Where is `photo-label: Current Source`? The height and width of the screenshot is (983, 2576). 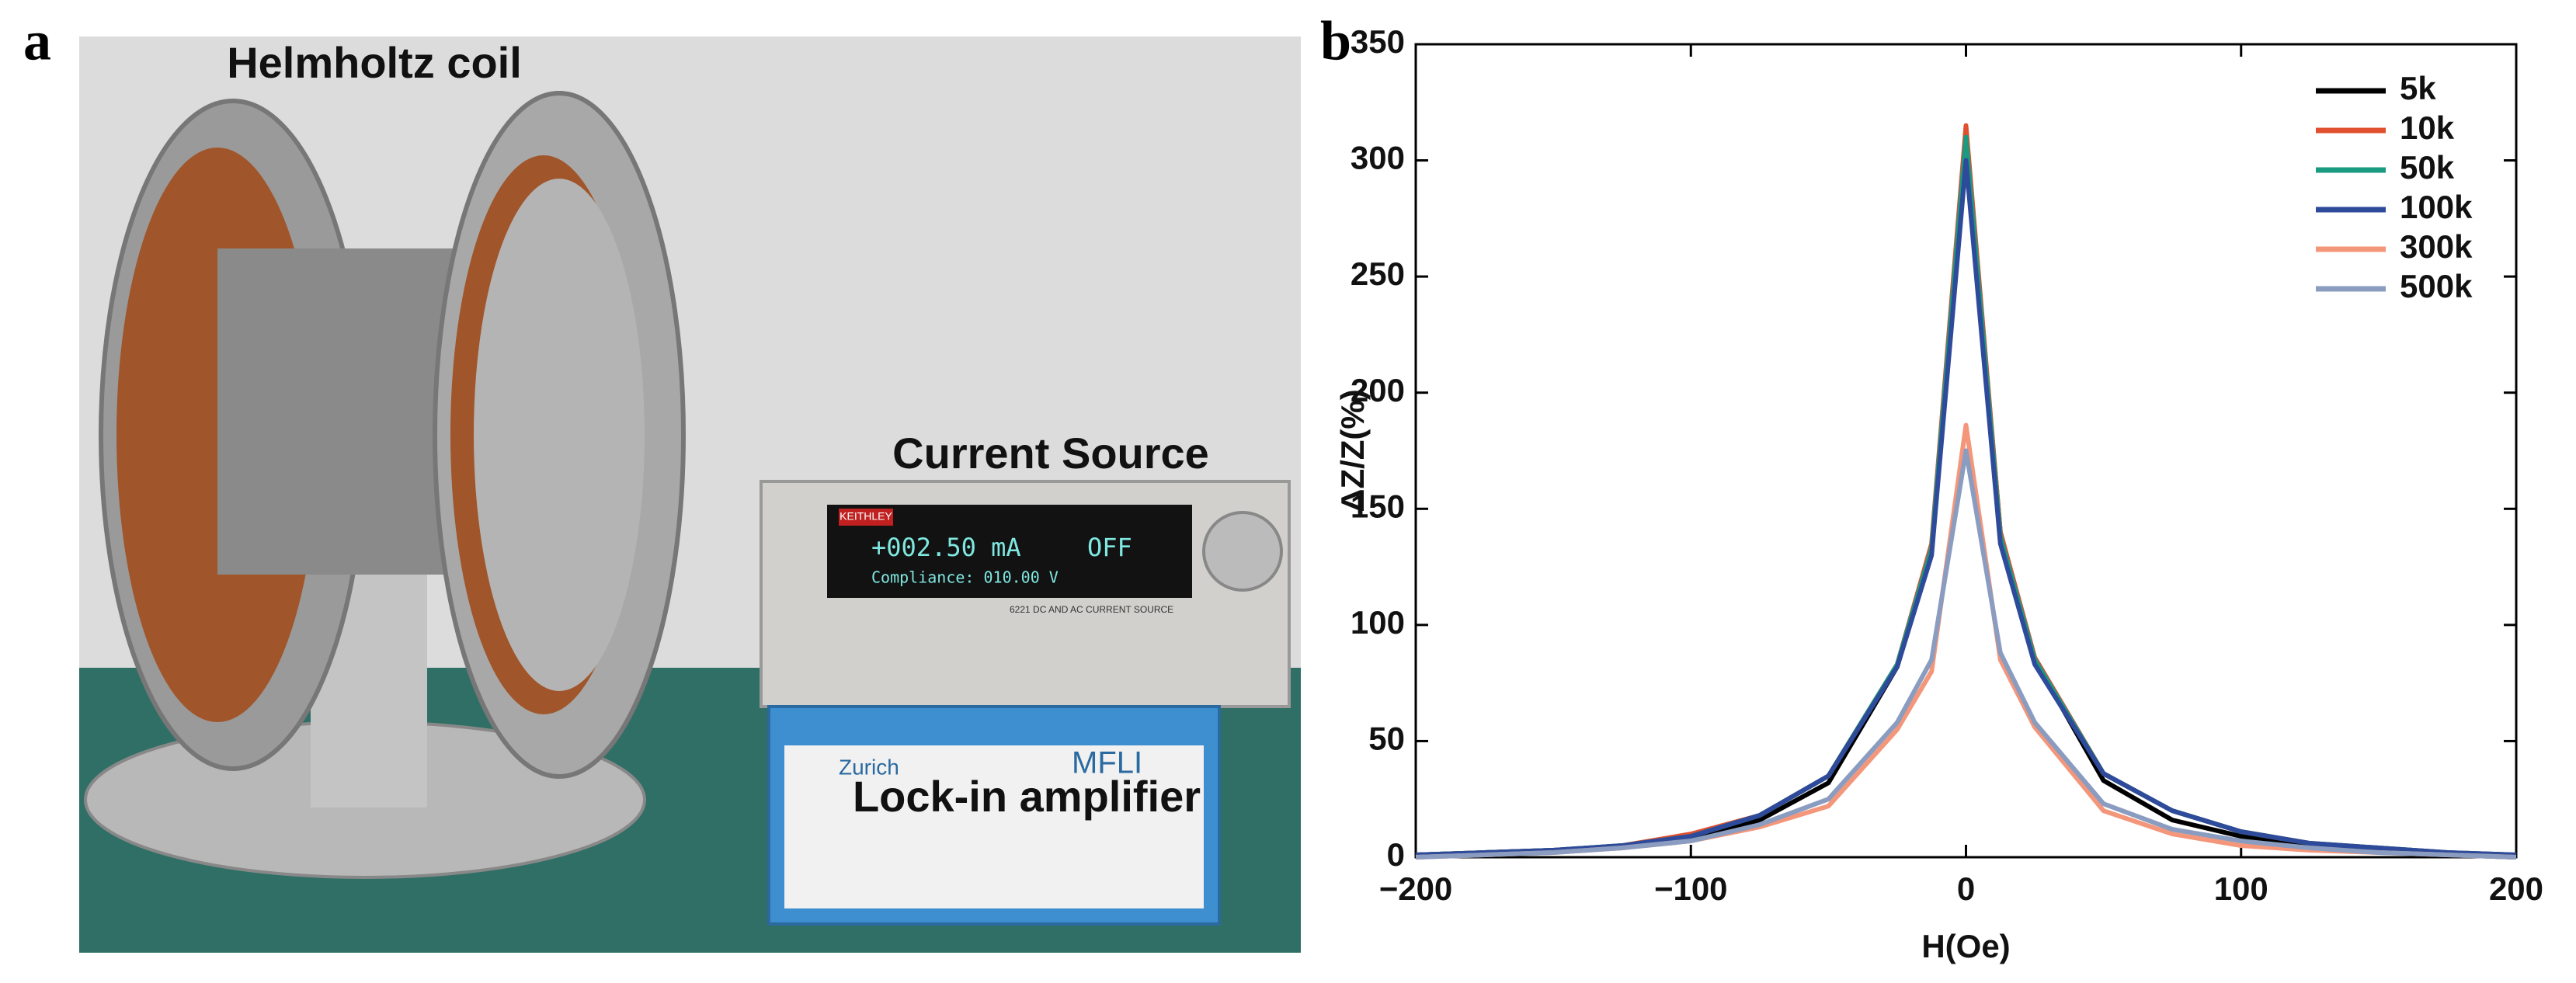 photo-label: Current Source is located at coordinates (1050, 453).